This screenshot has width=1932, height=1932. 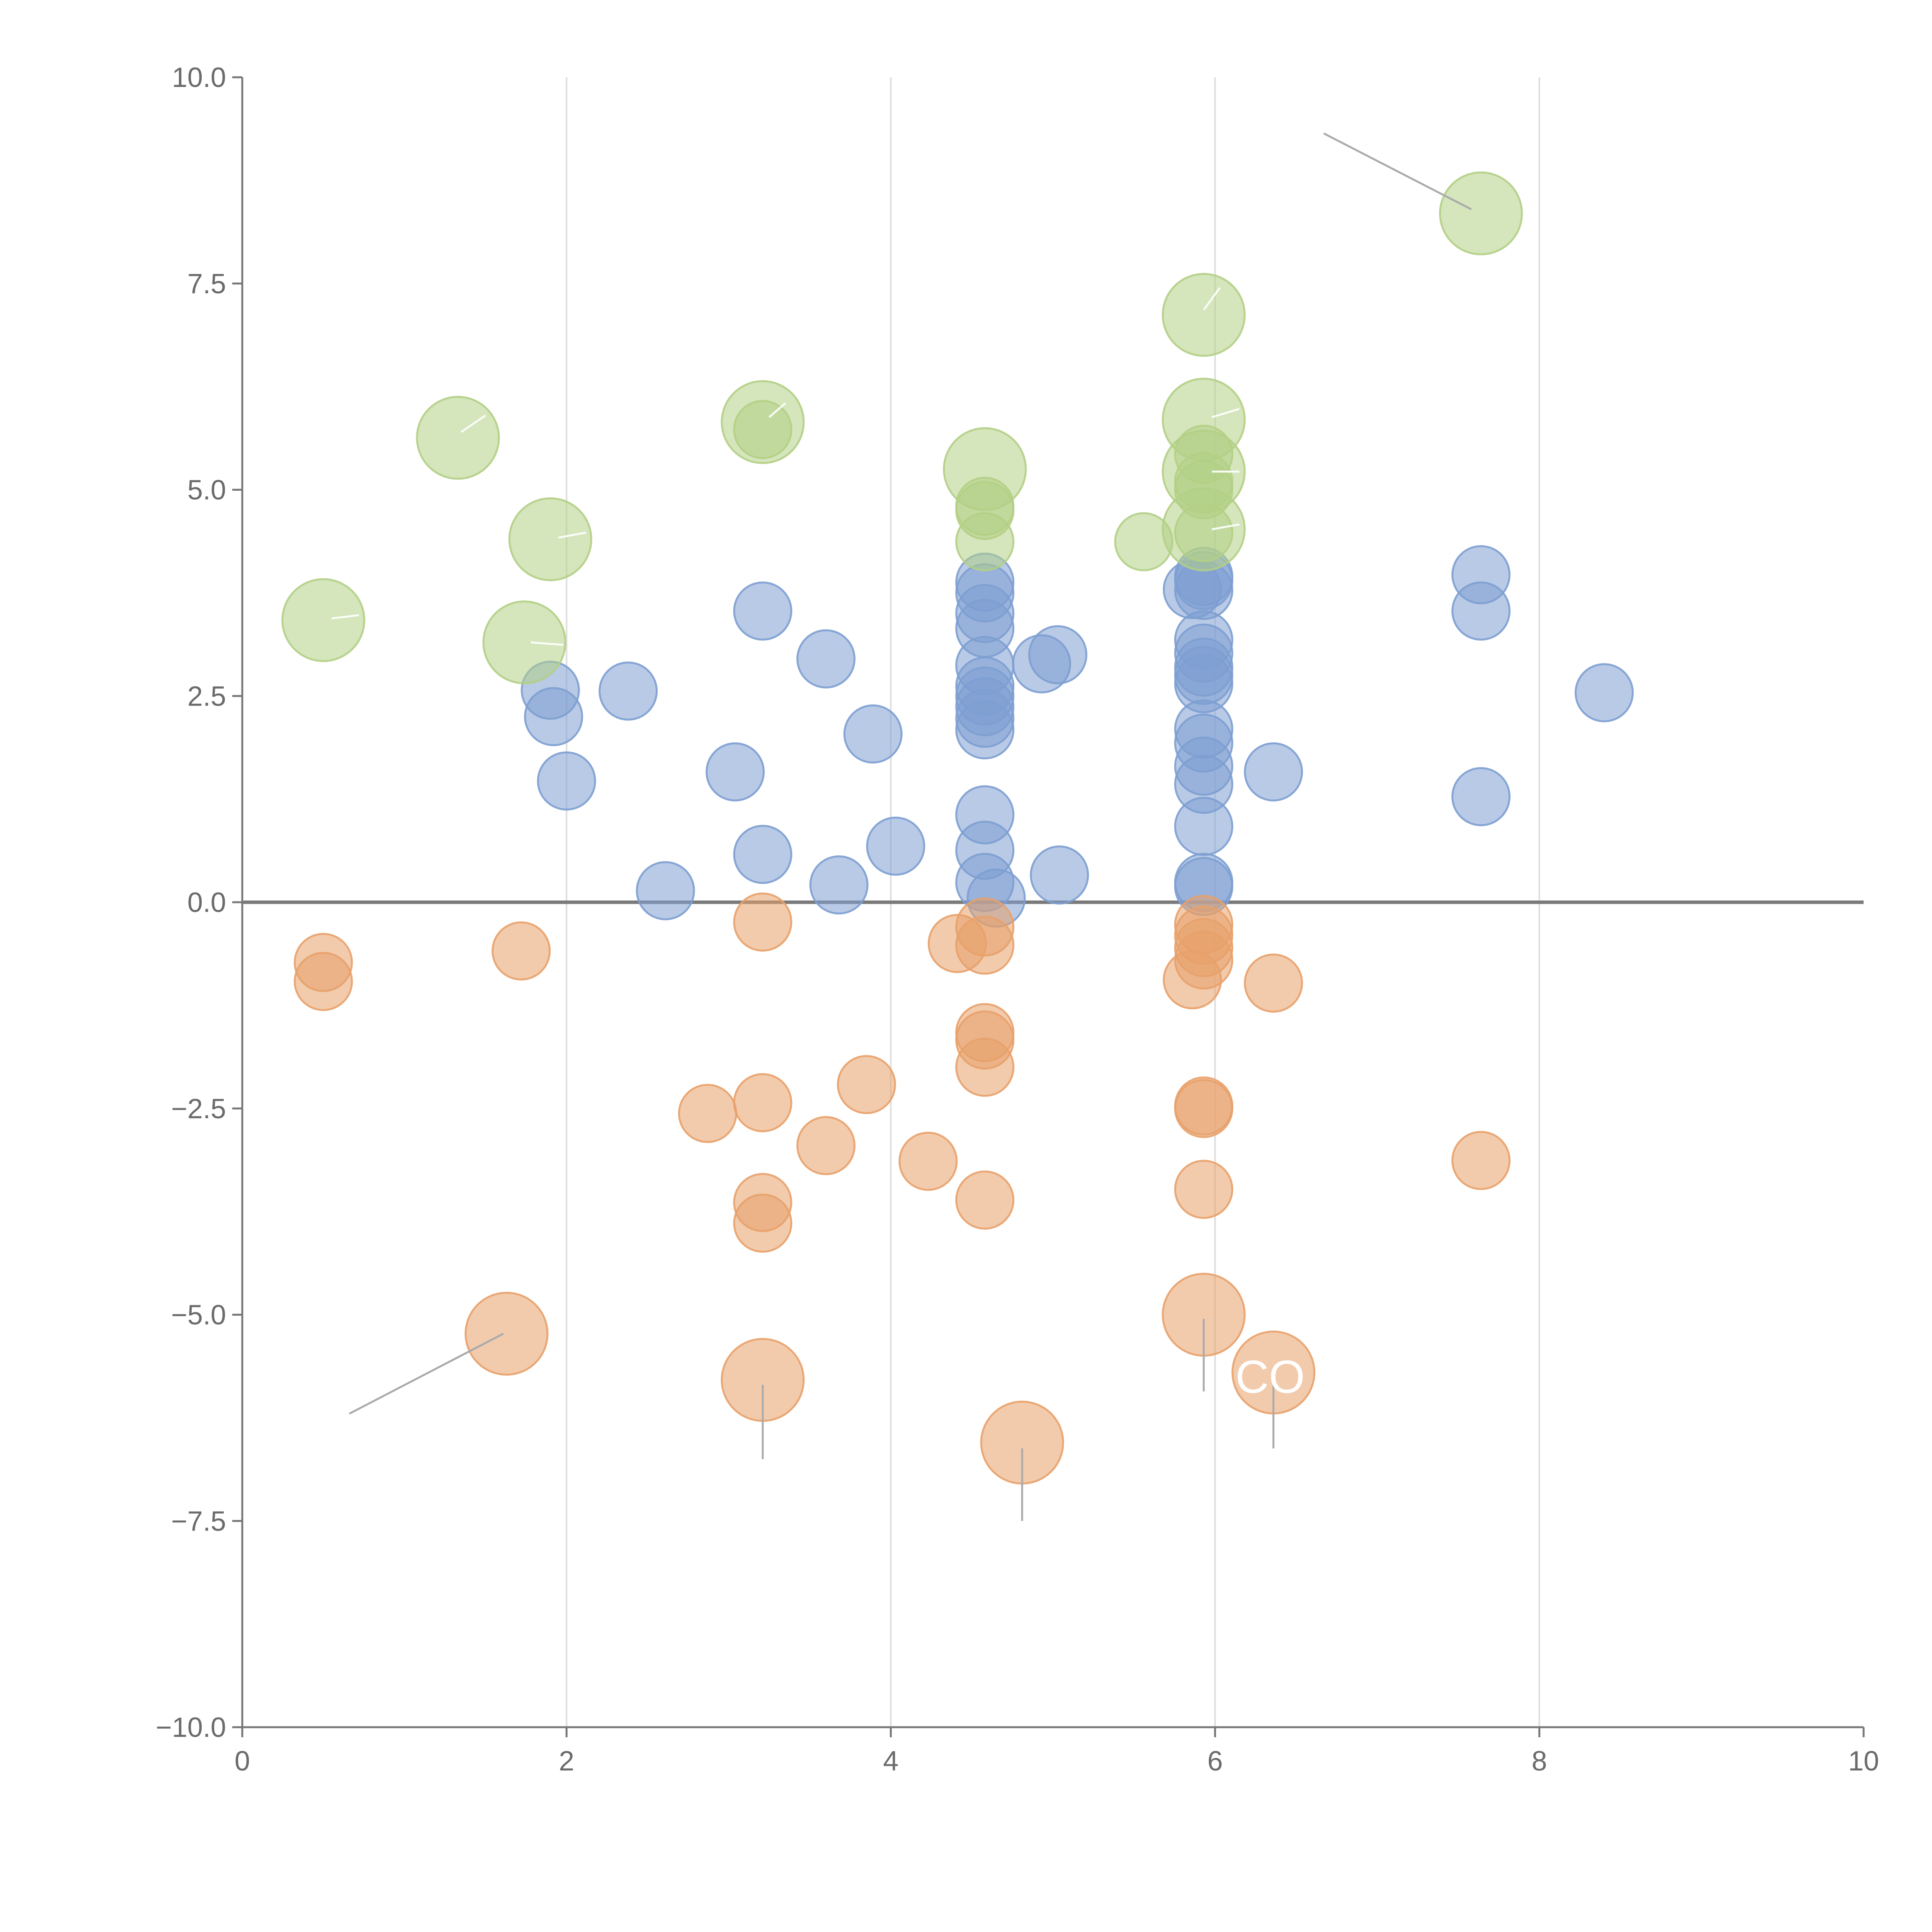 What do you see at coordinates (198, 1315) in the screenshot?
I see `y-tick-label-6: −5.0` at bounding box center [198, 1315].